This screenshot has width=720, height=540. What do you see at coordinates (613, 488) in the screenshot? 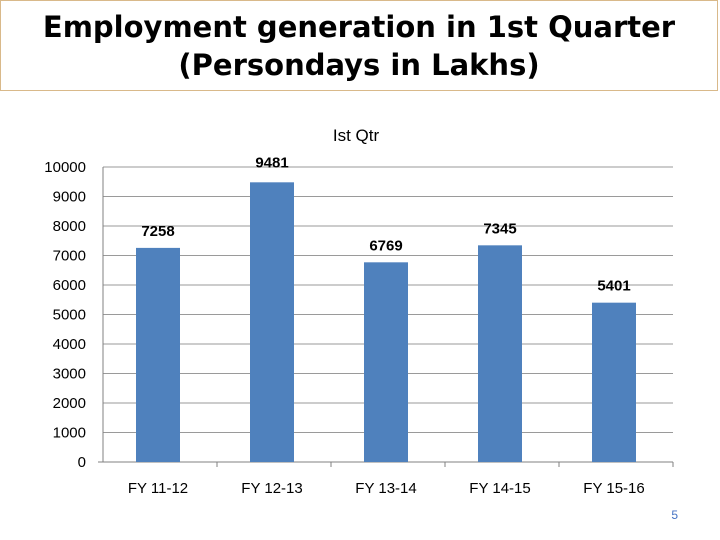
I see `x-tick-label: FY 15-16` at bounding box center [613, 488].